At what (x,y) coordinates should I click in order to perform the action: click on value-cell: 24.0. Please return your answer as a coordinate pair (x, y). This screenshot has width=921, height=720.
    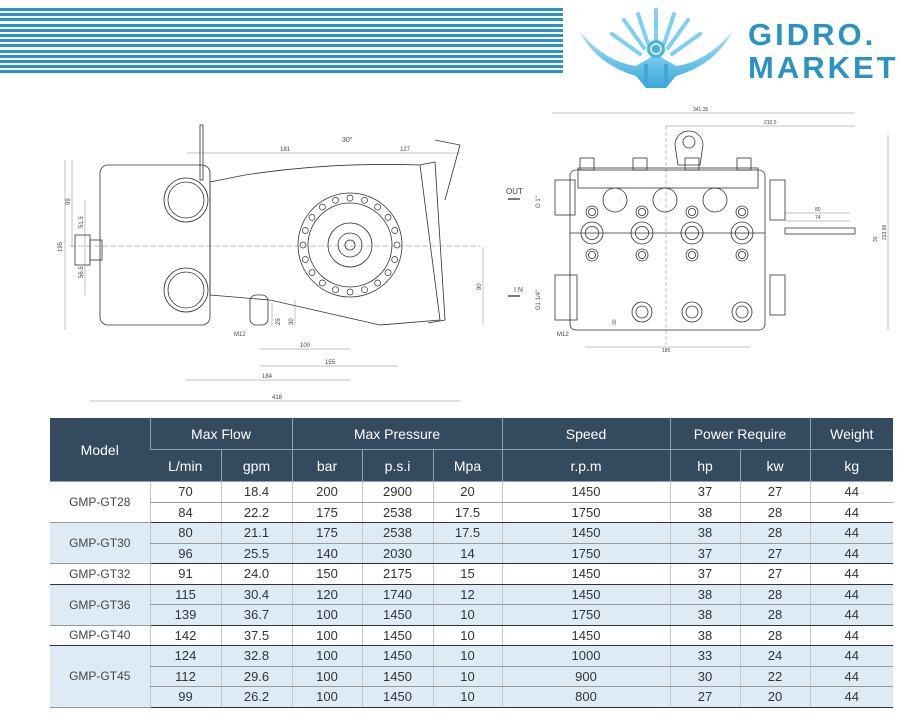
    Looking at the image, I should click on (256, 574).